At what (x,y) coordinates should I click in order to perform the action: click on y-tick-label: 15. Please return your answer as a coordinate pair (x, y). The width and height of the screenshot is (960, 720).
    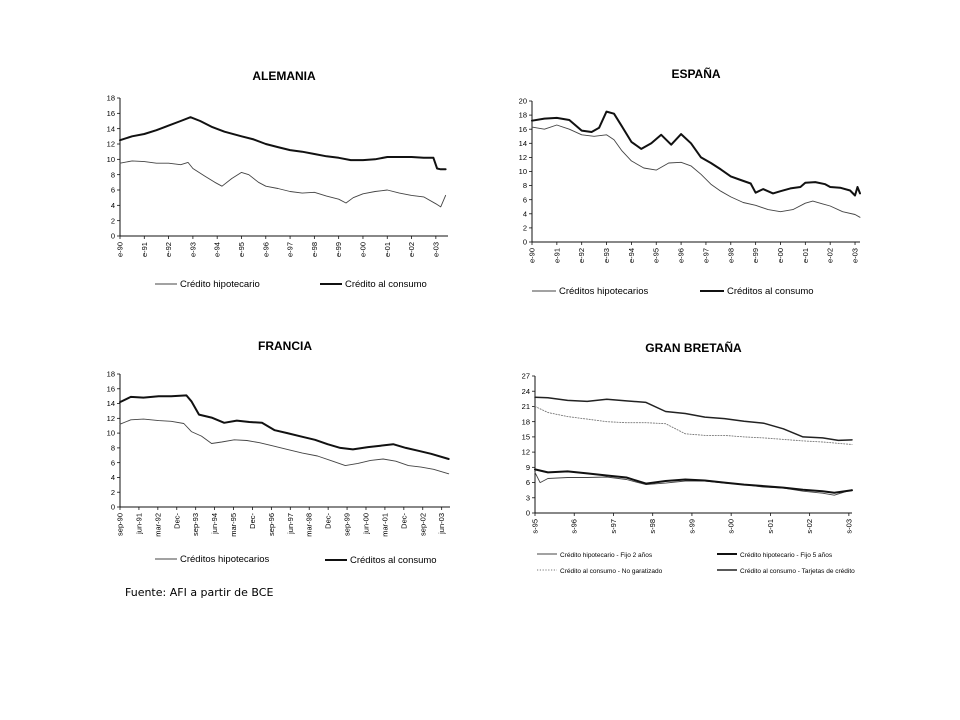
    Looking at the image, I should click on (526, 436).